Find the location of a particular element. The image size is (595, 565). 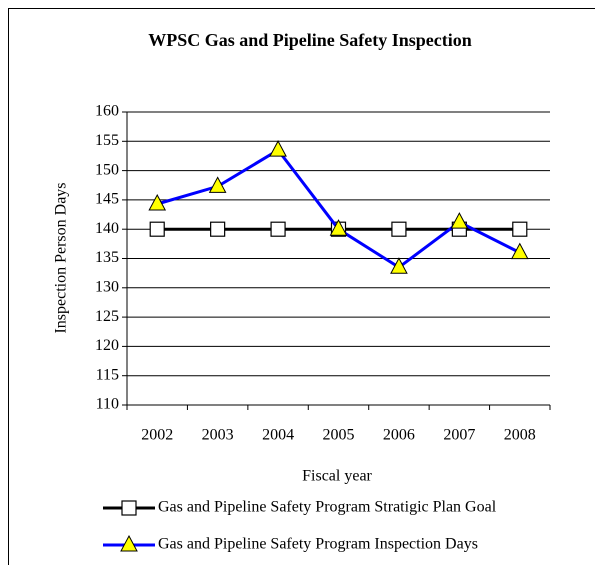

y-tick-label: 140 is located at coordinates (107, 228).